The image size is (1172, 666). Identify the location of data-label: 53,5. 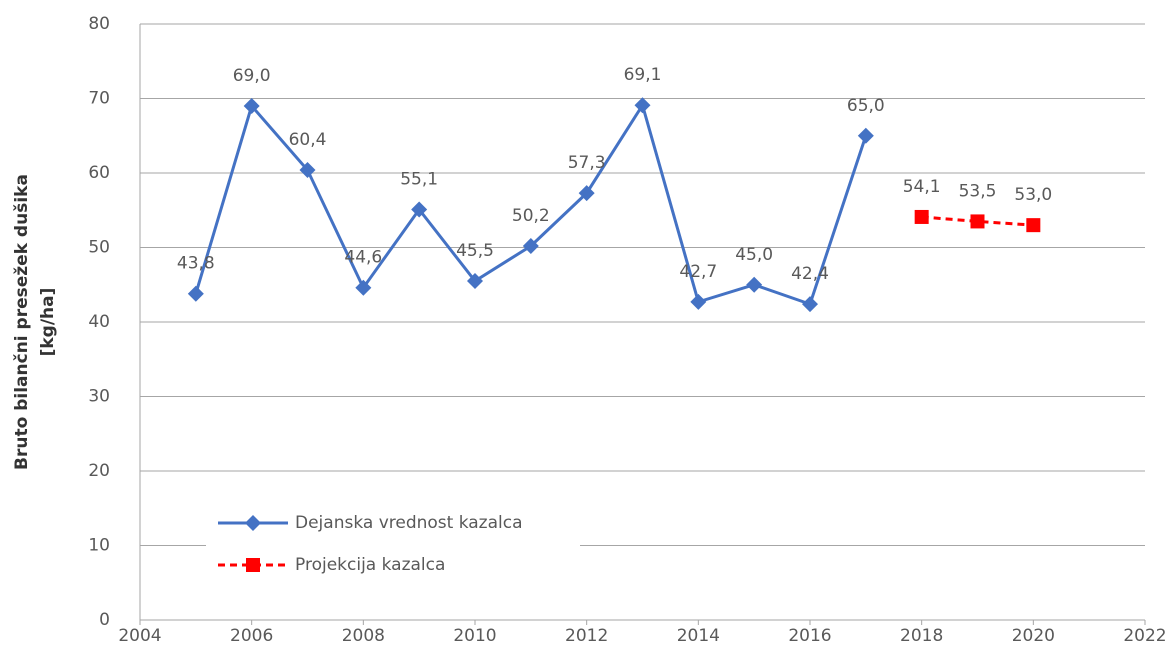
(978, 191).